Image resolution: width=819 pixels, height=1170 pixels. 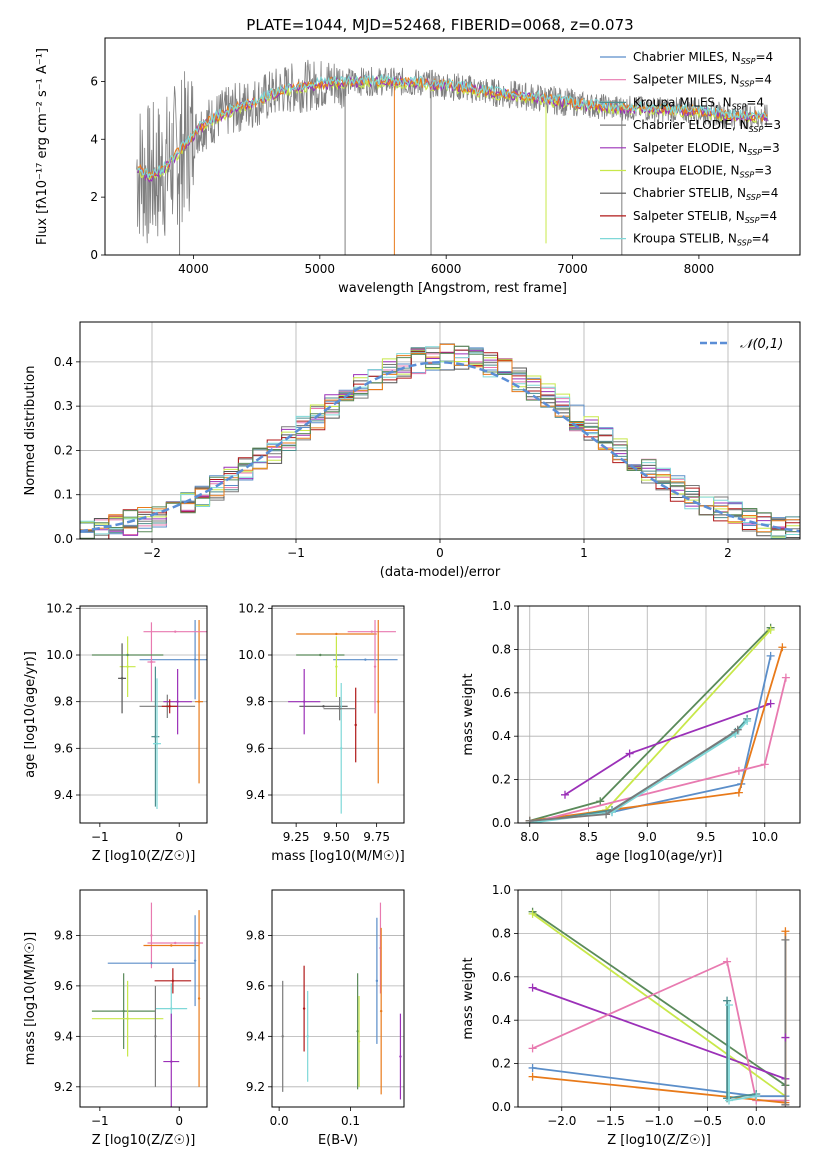 I want to click on x-tick-label: 7000, so click(x=572, y=269).